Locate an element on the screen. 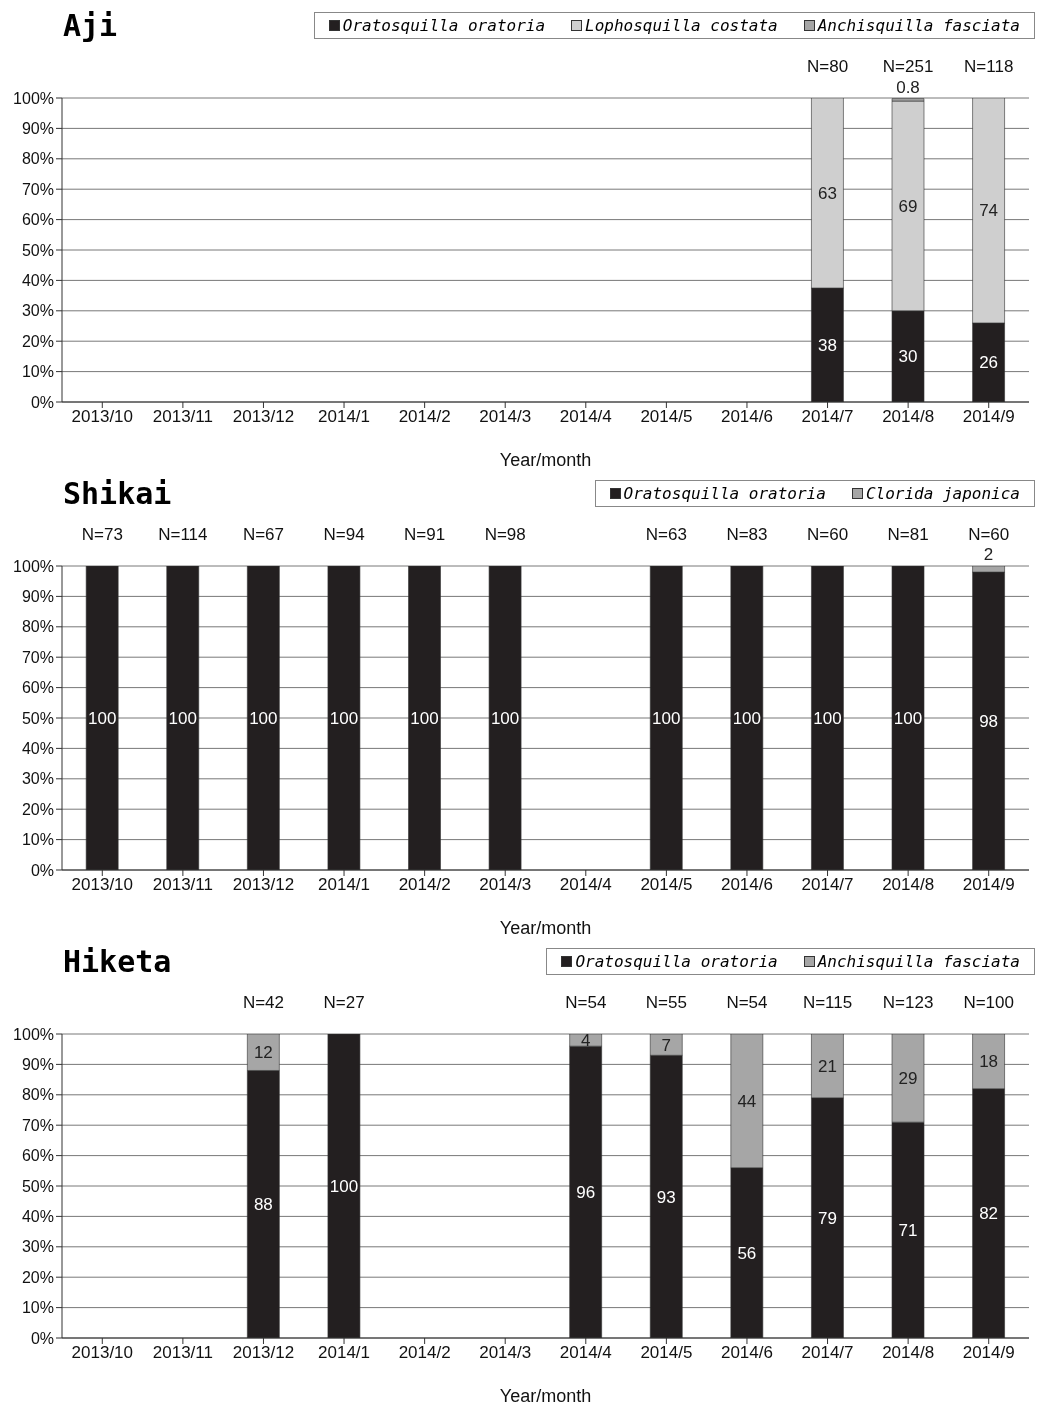 This screenshot has width=1043, height=1403. data-label: 93 is located at coordinates (666, 1197).